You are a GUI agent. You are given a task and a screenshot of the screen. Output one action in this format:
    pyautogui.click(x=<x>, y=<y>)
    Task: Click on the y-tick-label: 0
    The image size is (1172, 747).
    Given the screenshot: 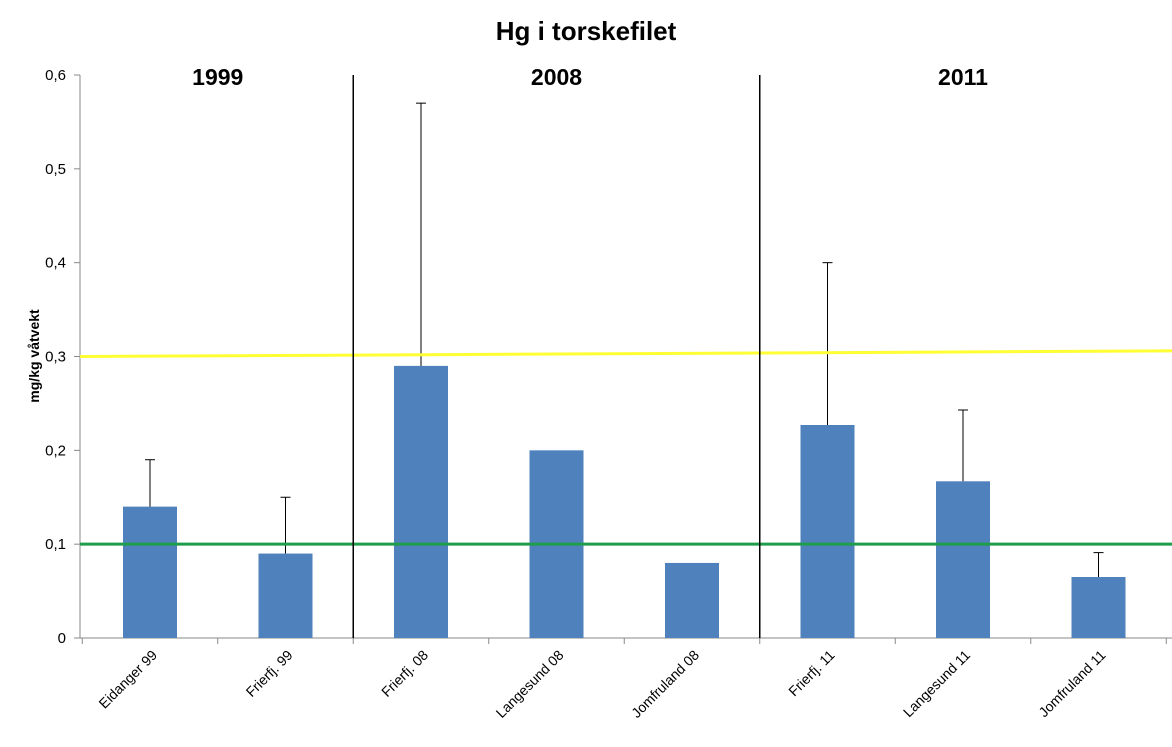 What is the action you would take?
    pyautogui.click(x=62, y=638)
    